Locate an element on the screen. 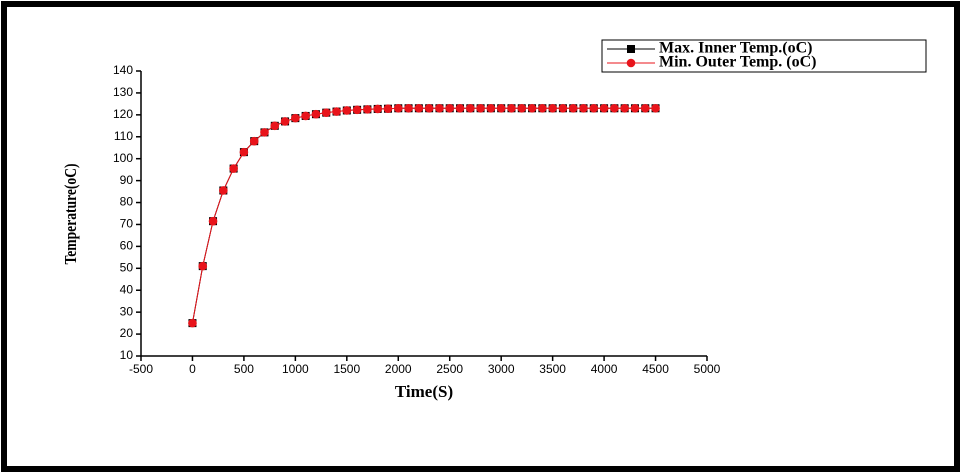 Image resolution: width=963 pixels, height=475 pixels. legend-box is located at coordinates (764, 56).